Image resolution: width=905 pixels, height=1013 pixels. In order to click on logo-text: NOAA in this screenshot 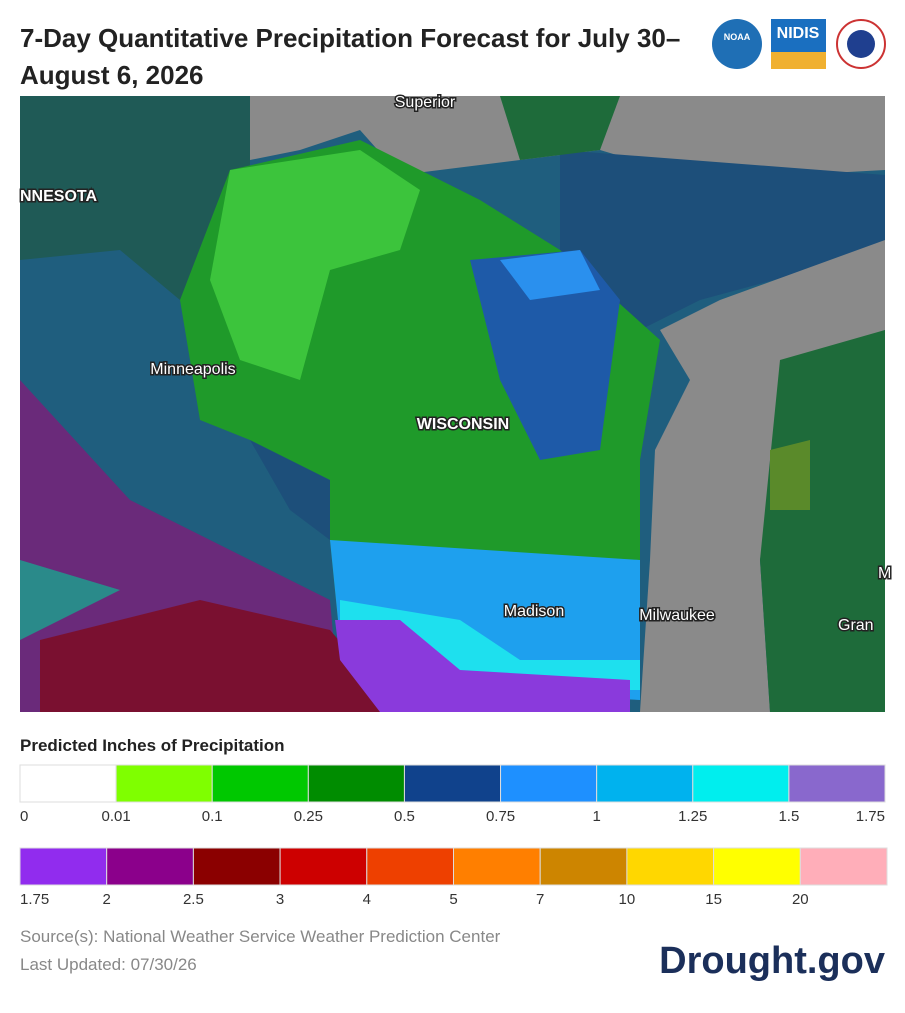, I will do `click(737, 37)`.